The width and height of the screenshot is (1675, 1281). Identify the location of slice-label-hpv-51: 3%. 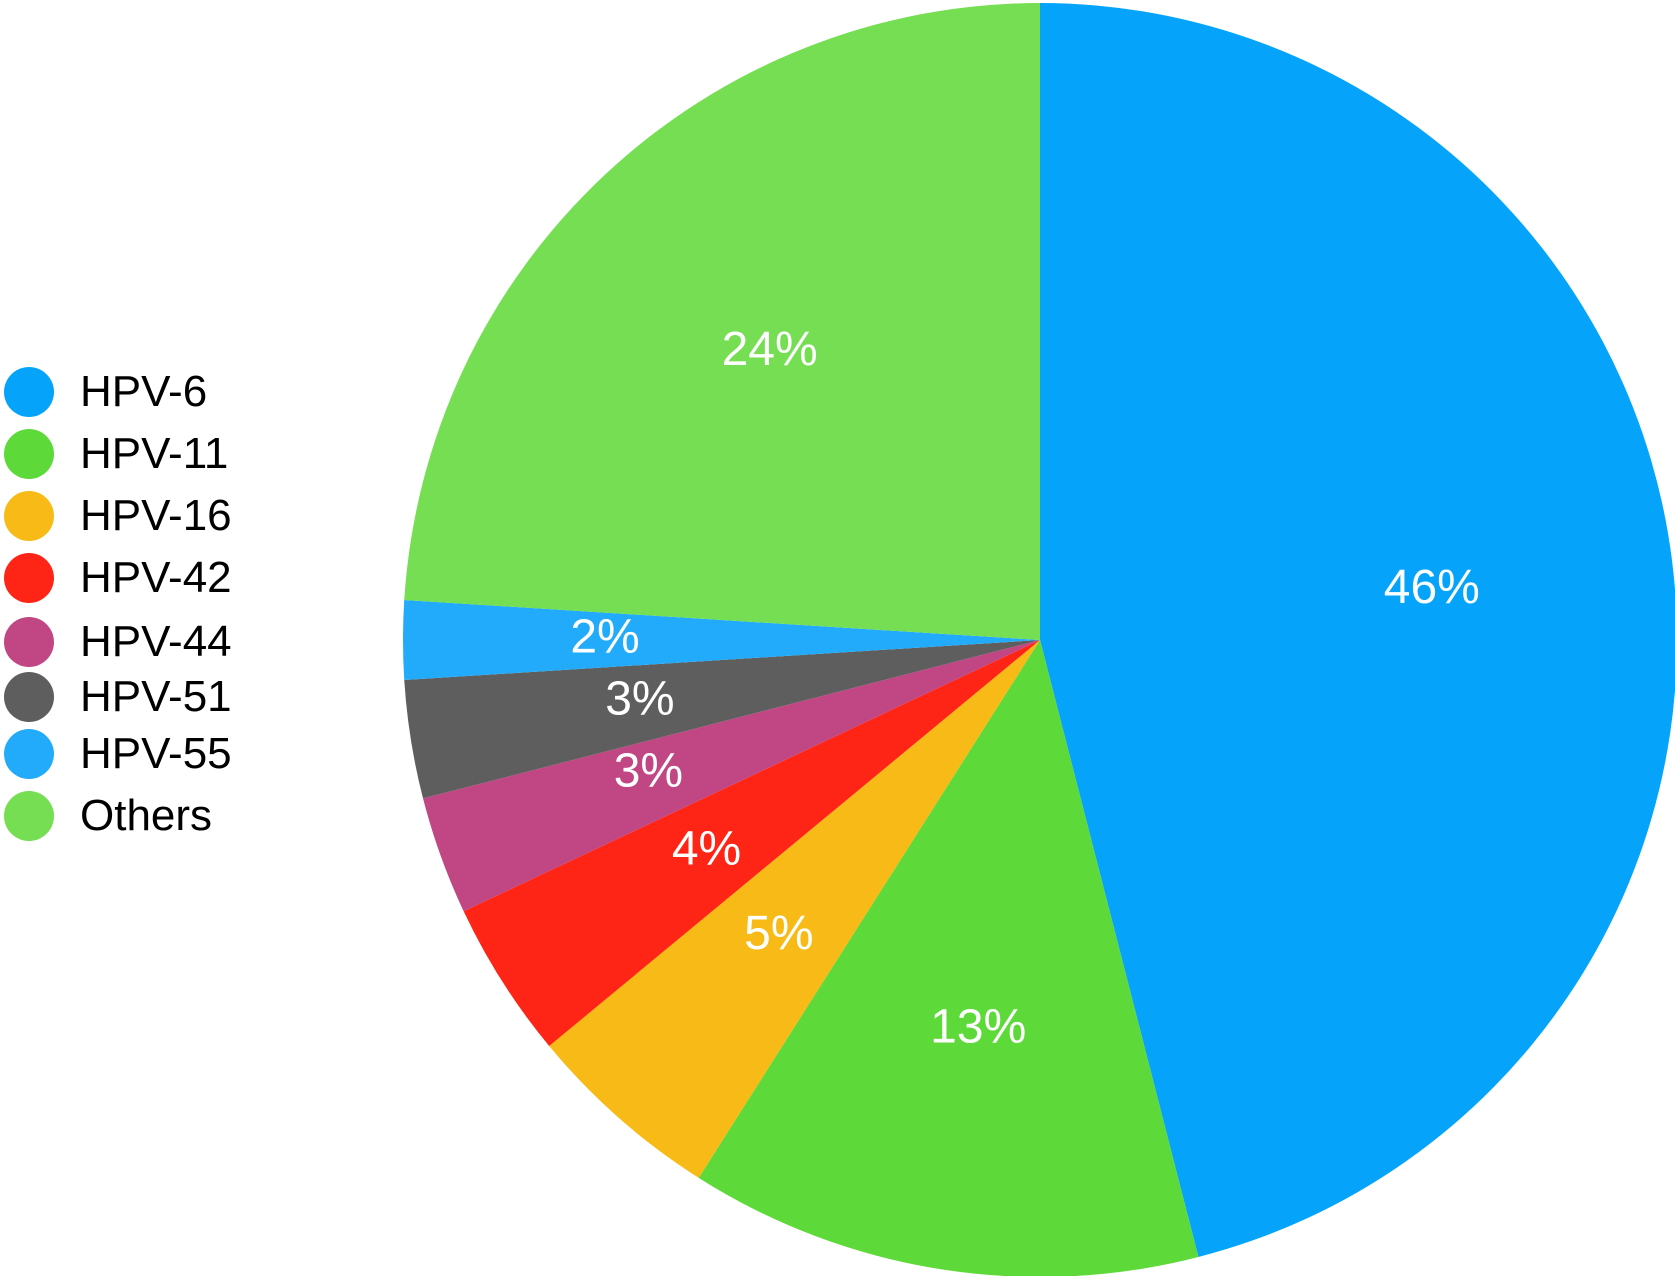
(639, 698).